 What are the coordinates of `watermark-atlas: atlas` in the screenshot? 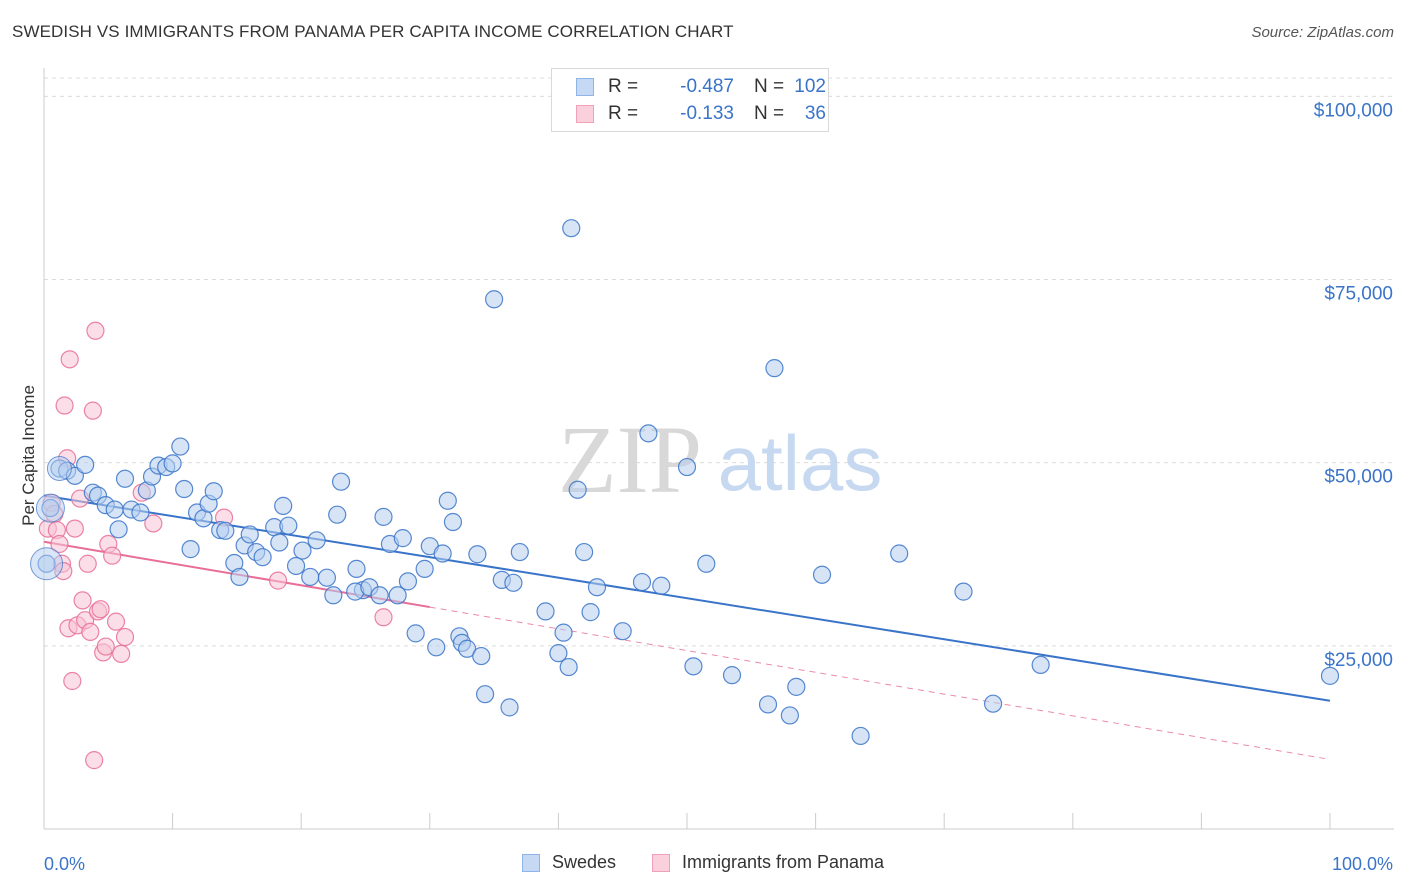 It's located at (800, 463).